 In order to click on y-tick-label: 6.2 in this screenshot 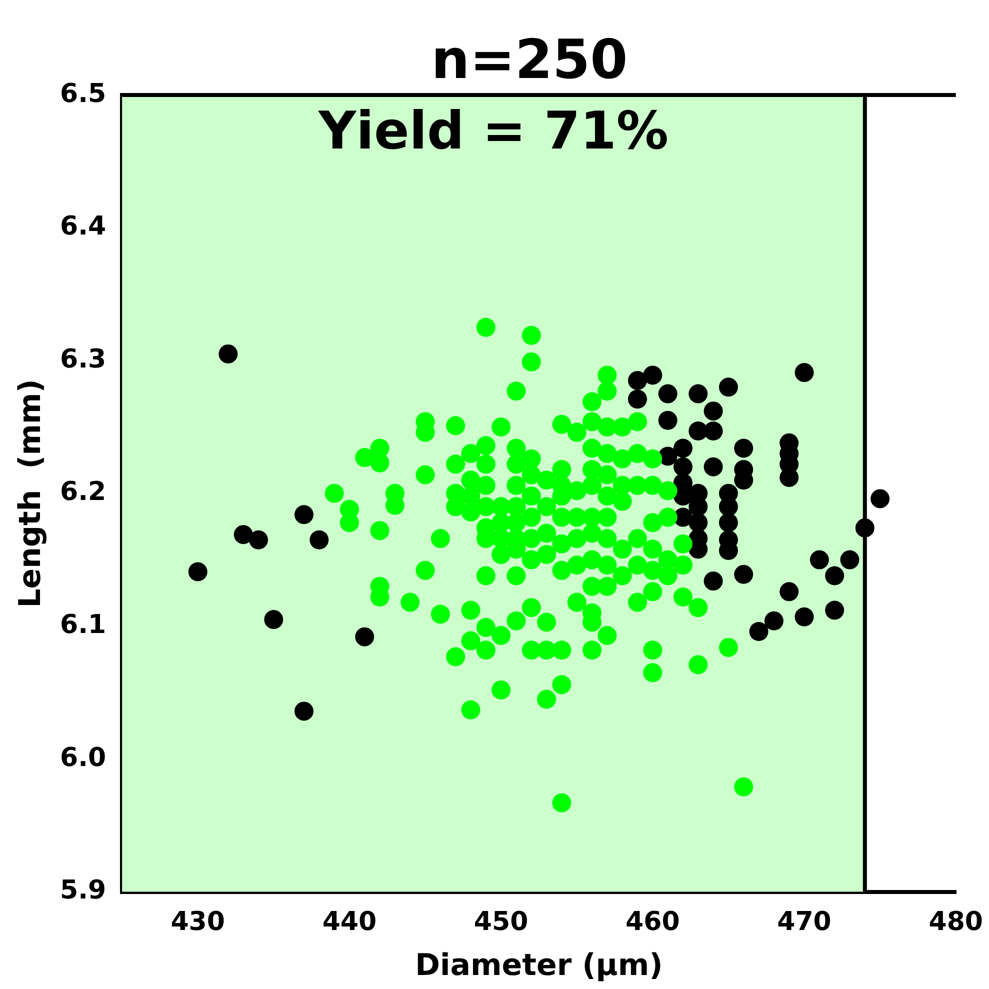, I will do `click(83, 492)`.